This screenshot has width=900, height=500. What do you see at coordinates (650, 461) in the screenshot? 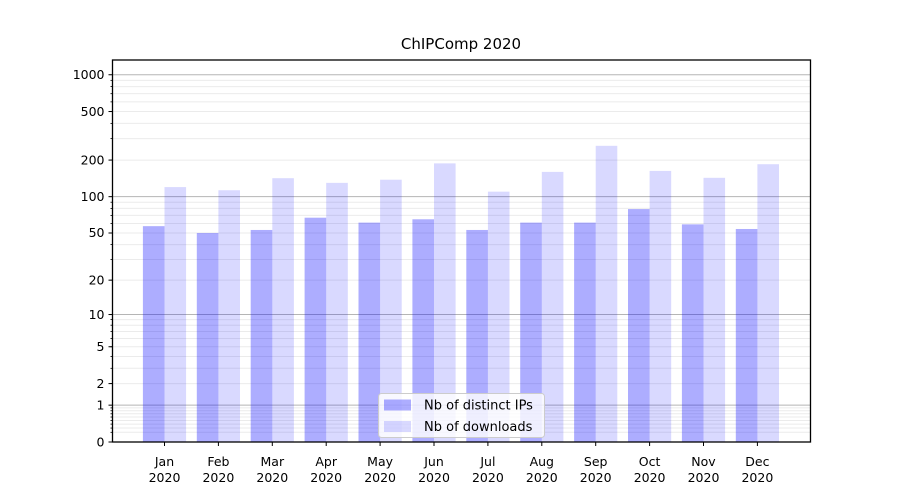
I see `x-tick-label-month: Oct` at bounding box center [650, 461].